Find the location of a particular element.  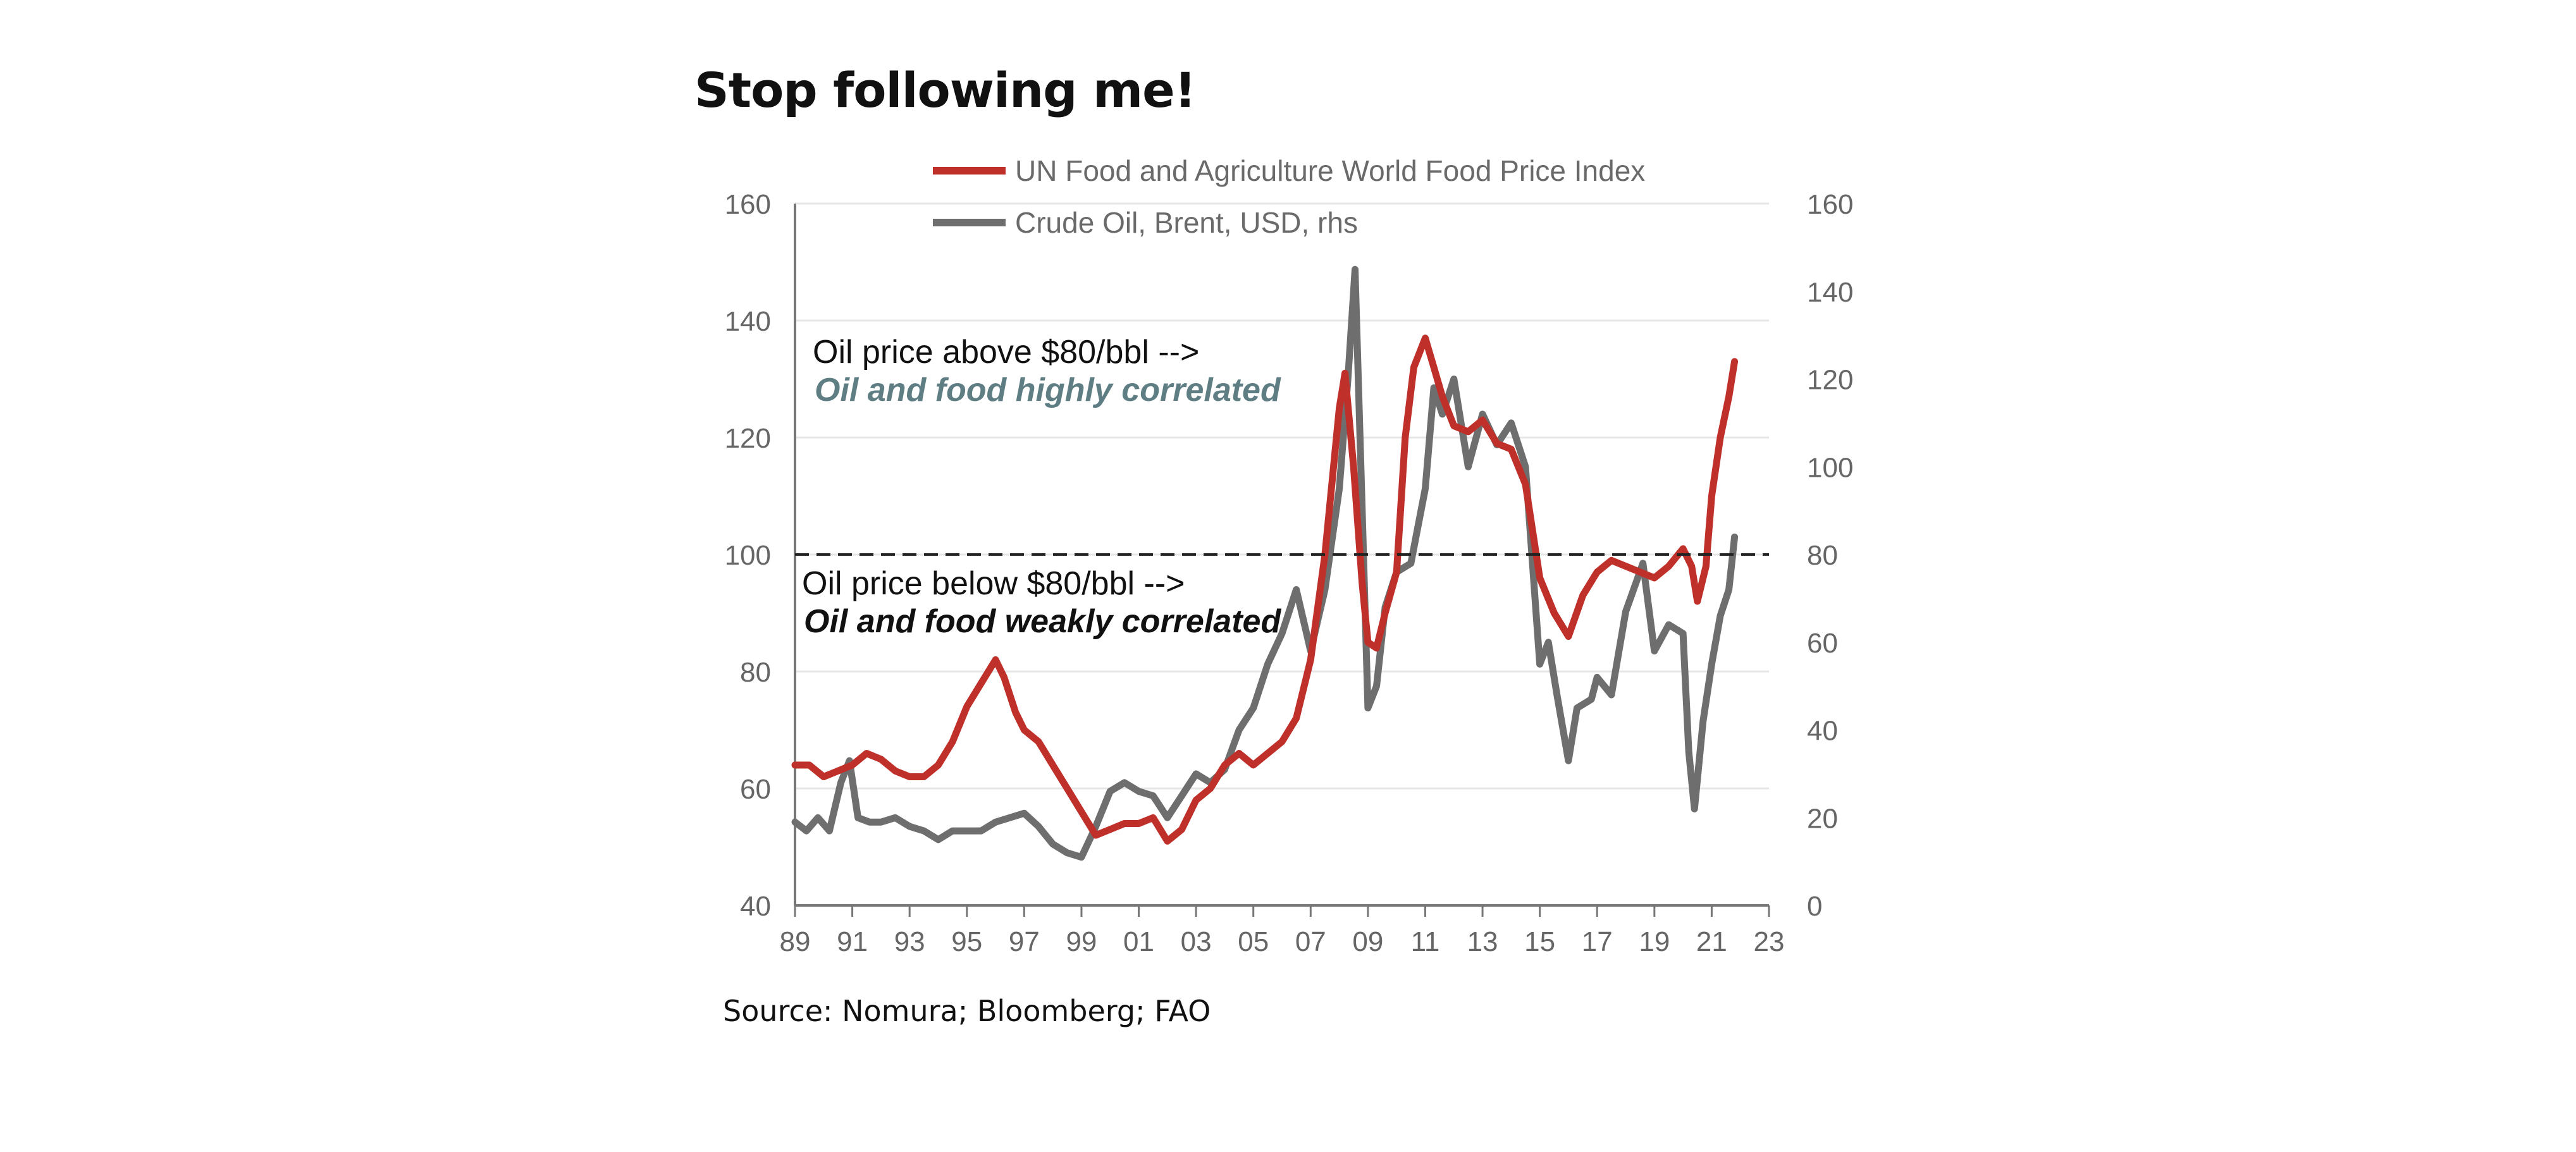

x-tick-label: 99 is located at coordinates (1081, 942).